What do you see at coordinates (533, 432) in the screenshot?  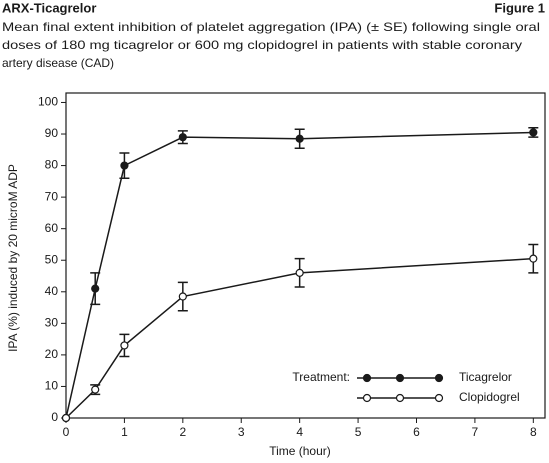 I see `x-tick-label: 8` at bounding box center [533, 432].